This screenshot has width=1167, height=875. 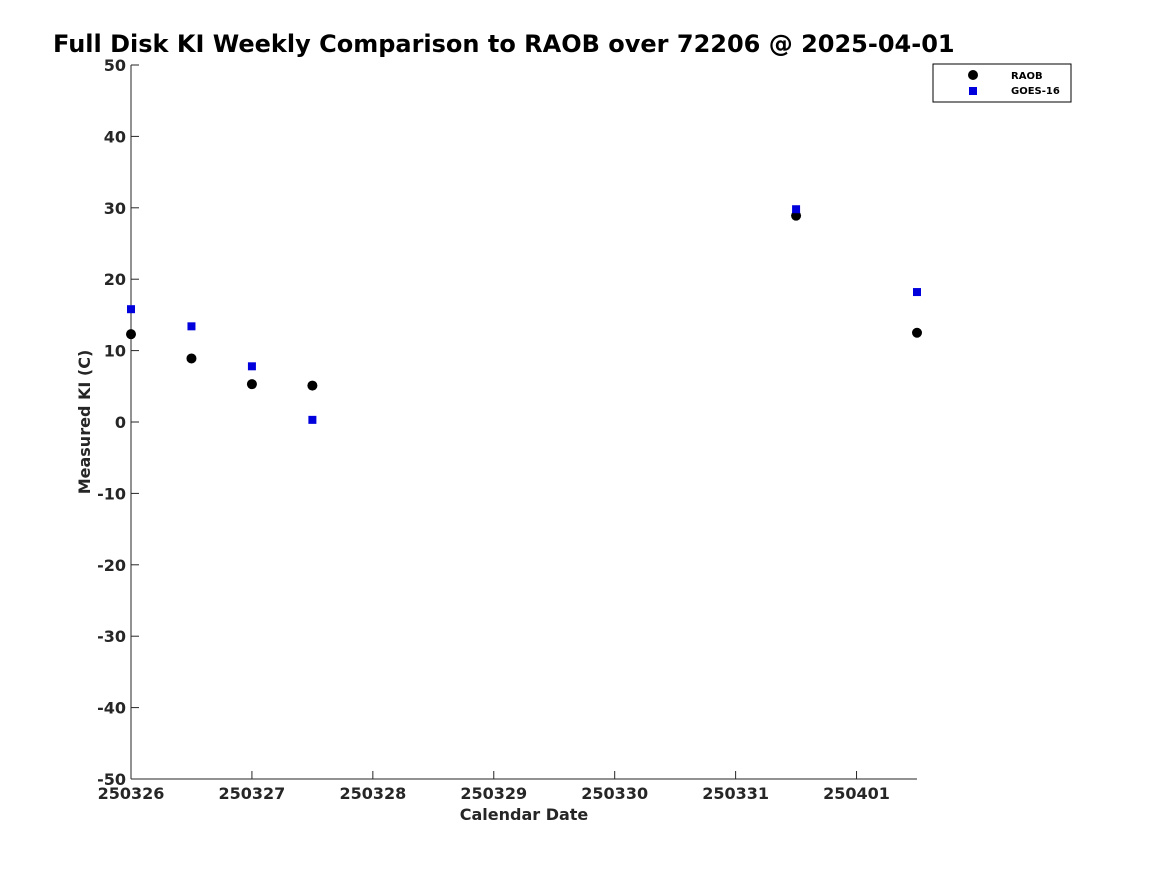 I want to click on y-tick-label: -20, so click(x=111, y=565).